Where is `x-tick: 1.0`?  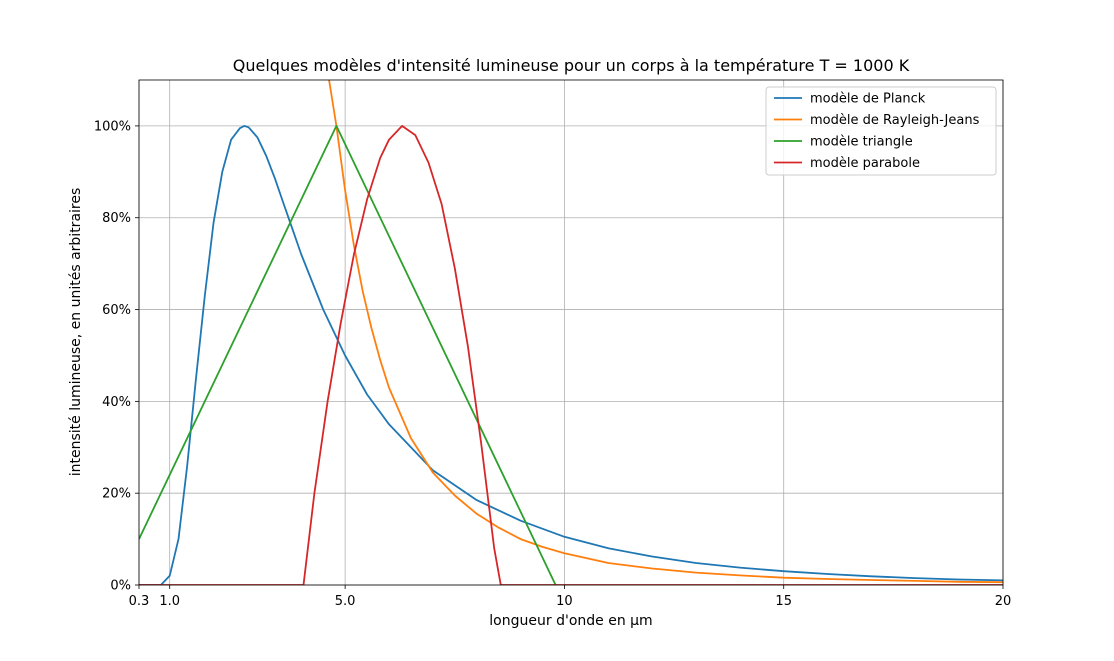
x-tick: 1.0 is located at coordinates (169, 597).